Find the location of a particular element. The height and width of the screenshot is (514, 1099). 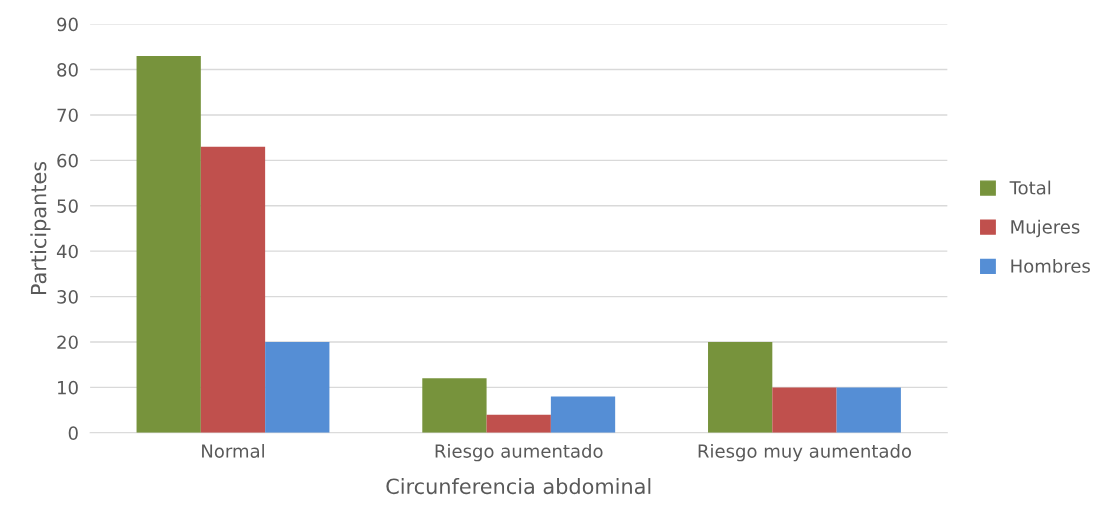

legend-label: Hombres is located at coordinates (1050, 265).